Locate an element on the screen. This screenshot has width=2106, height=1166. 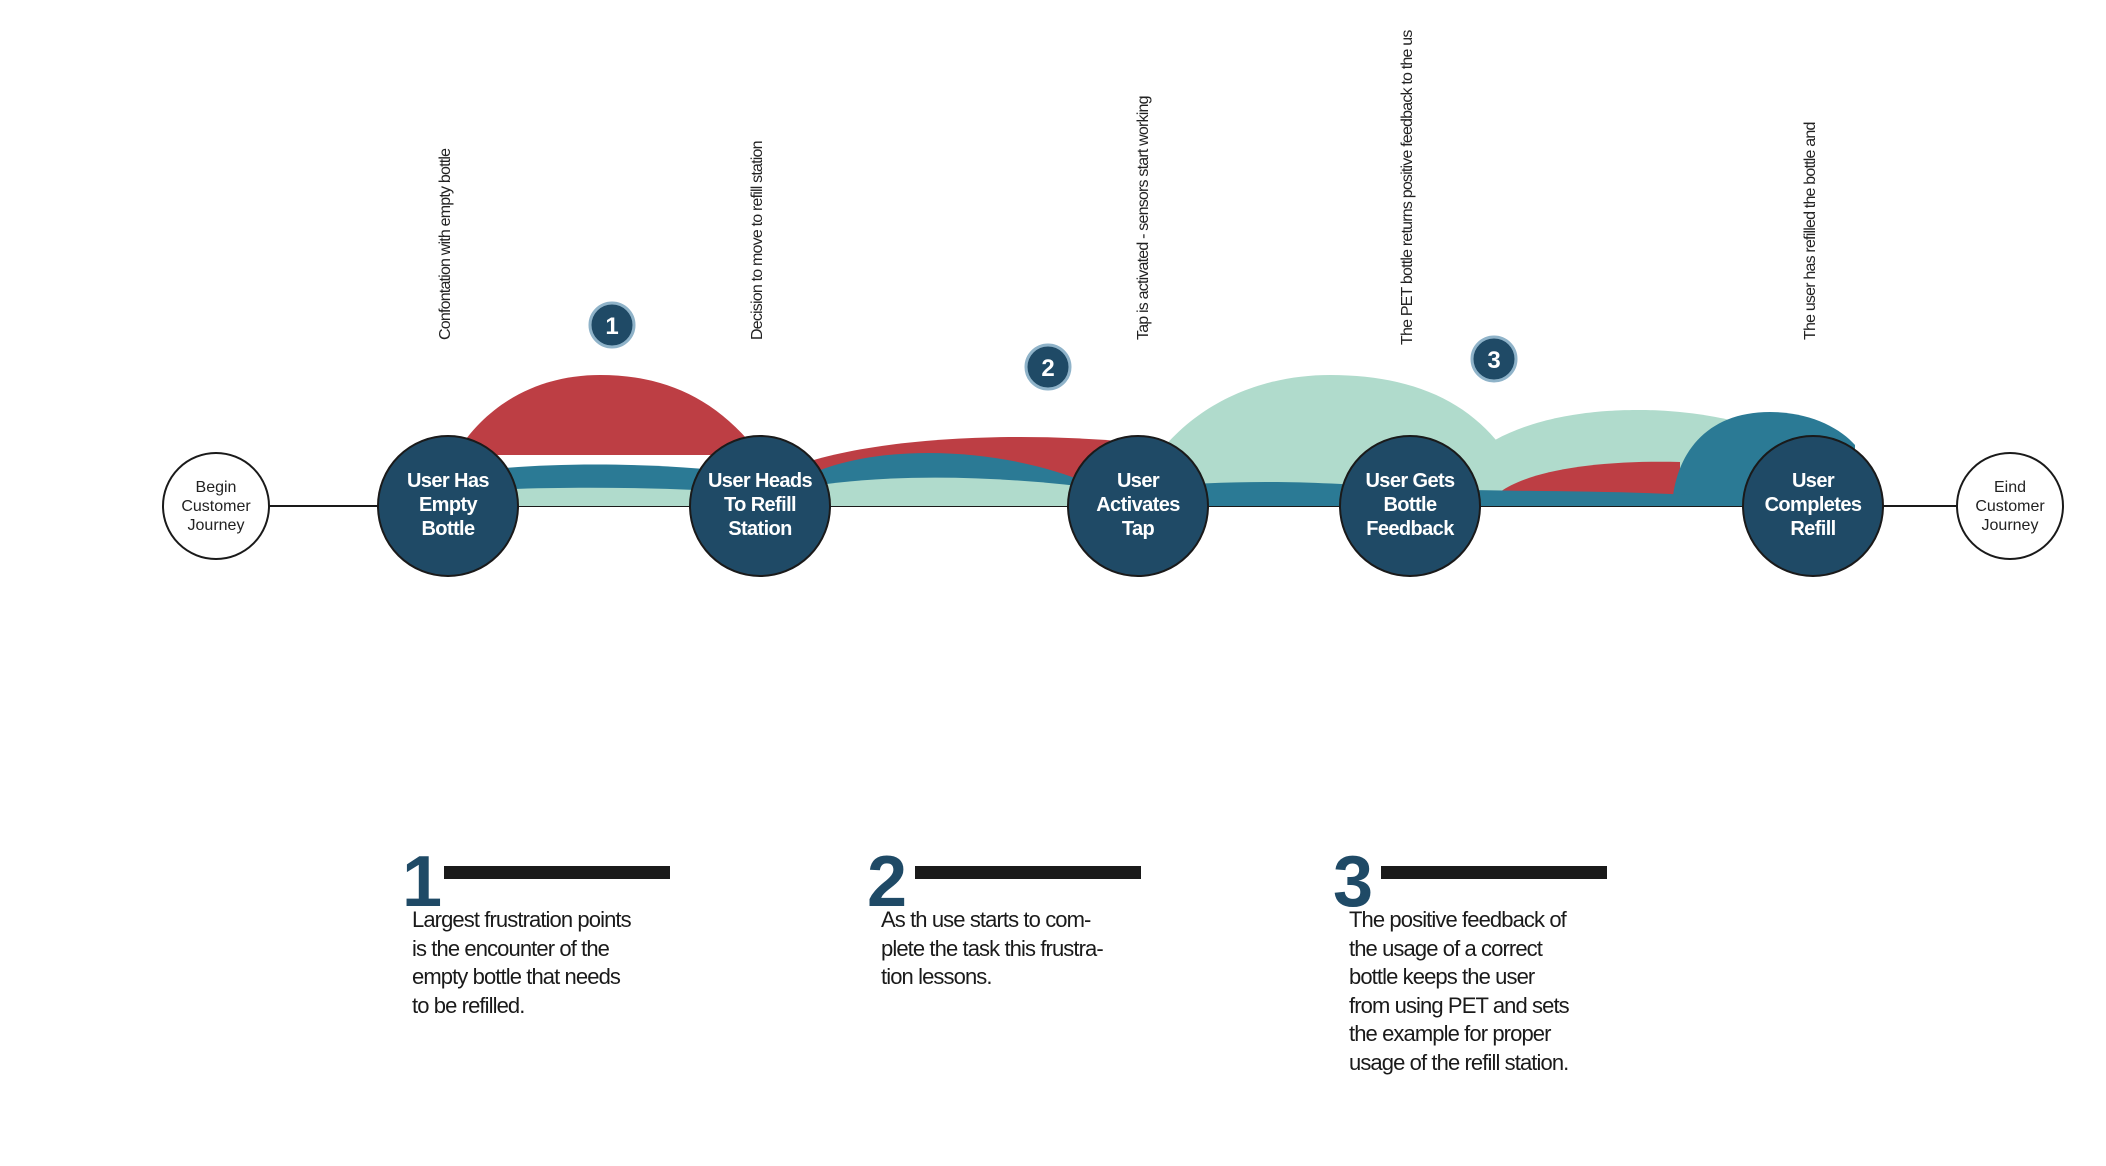
stage-label-line-1: User Heads is located at coordinates (760, 481).